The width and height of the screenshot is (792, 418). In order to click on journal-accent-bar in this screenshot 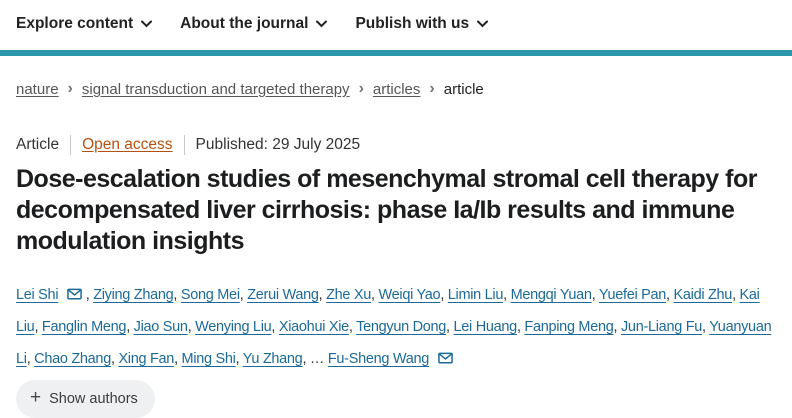, I will do `click(396, 53)`.